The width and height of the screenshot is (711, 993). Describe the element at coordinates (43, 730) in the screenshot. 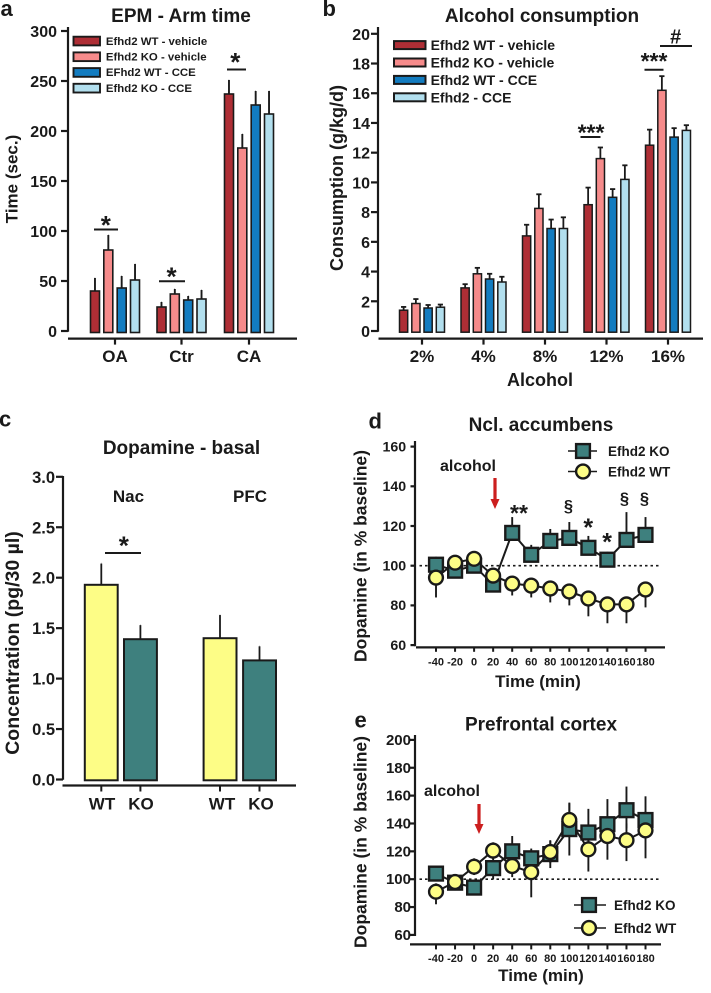

I see `svg-text: 0.5` at that location.